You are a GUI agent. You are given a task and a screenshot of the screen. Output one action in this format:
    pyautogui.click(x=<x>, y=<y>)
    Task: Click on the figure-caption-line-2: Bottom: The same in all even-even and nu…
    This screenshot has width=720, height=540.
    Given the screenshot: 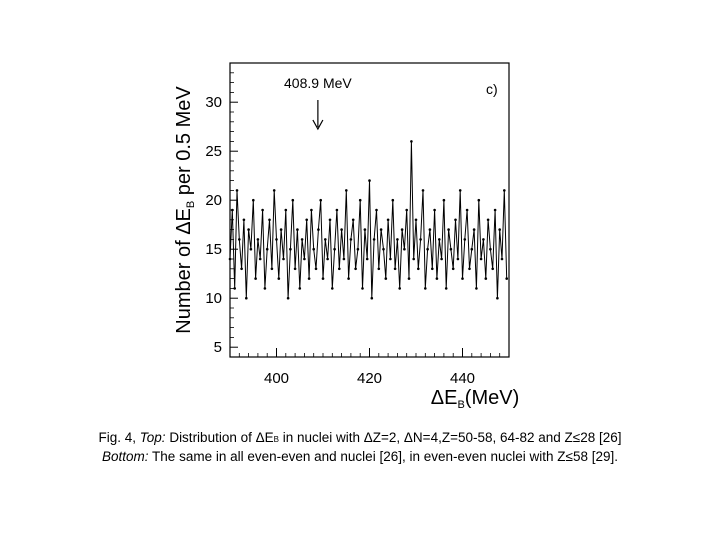 What is the action you would take?
    pyautogui.click(x=360, y=456)
    